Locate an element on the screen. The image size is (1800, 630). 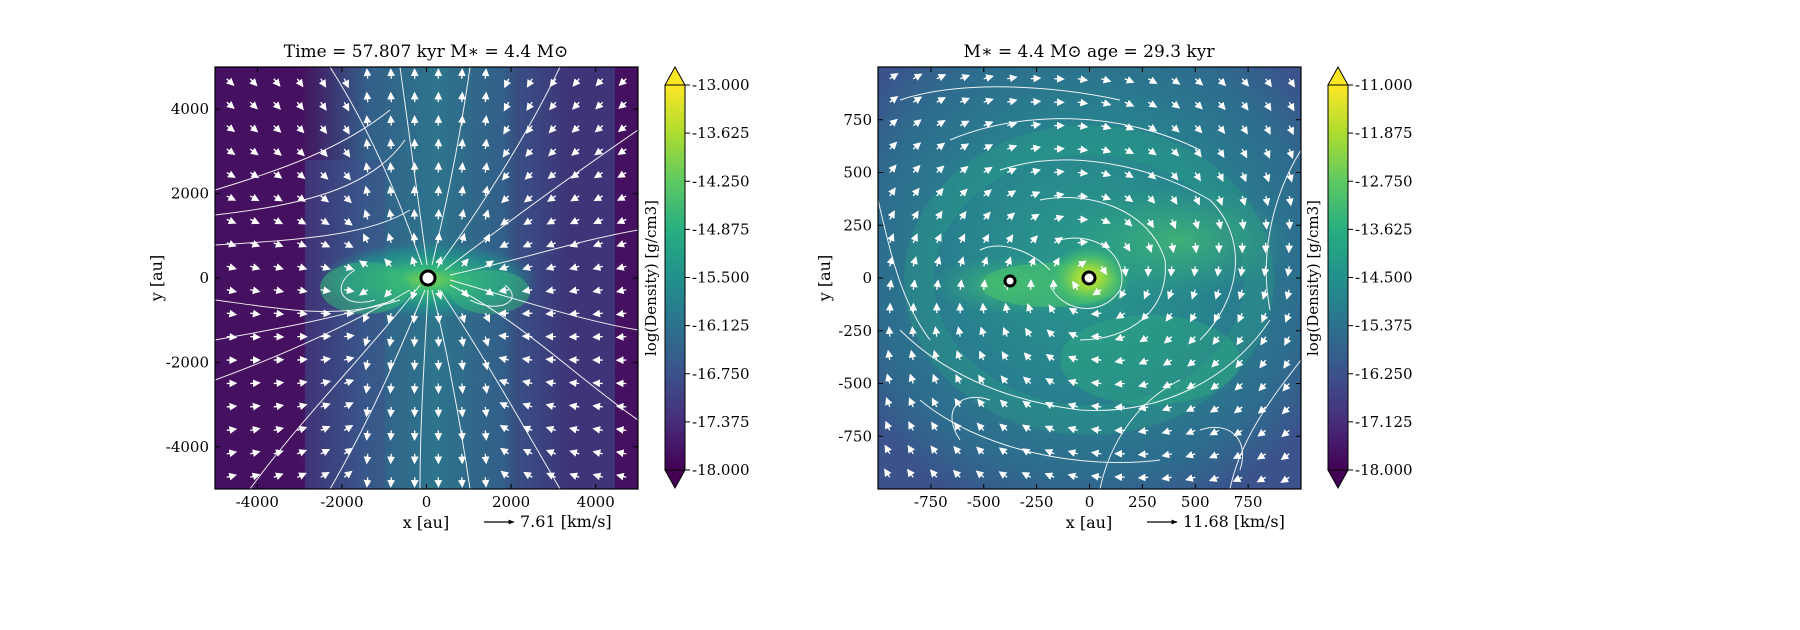
right-colorbar-tick-label: -15.375 is located at coordinates (1384, 326).